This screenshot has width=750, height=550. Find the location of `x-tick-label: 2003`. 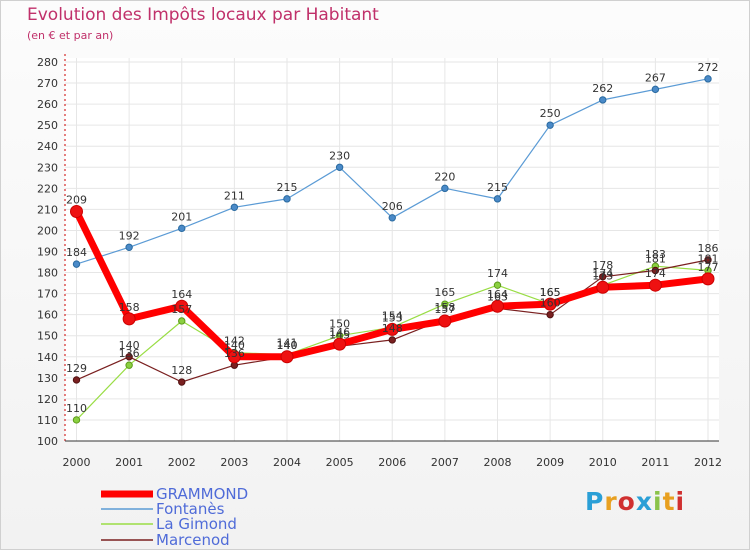

x-tick-label: 2003 is located at coordinates (234, 462).